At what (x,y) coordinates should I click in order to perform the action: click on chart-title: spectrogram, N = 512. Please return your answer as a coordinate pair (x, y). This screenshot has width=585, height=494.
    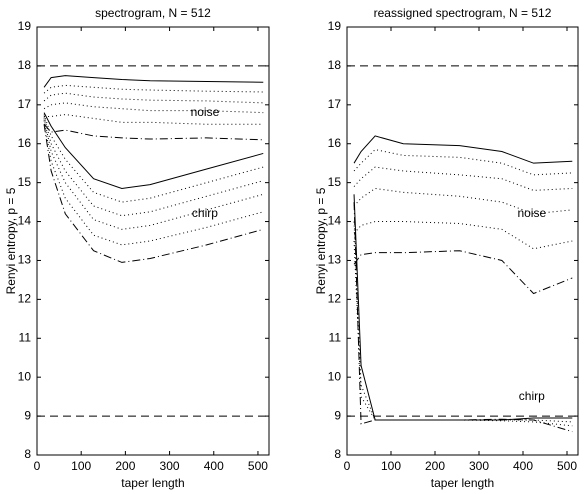
    Looking at the image, I should click on (153, 13).